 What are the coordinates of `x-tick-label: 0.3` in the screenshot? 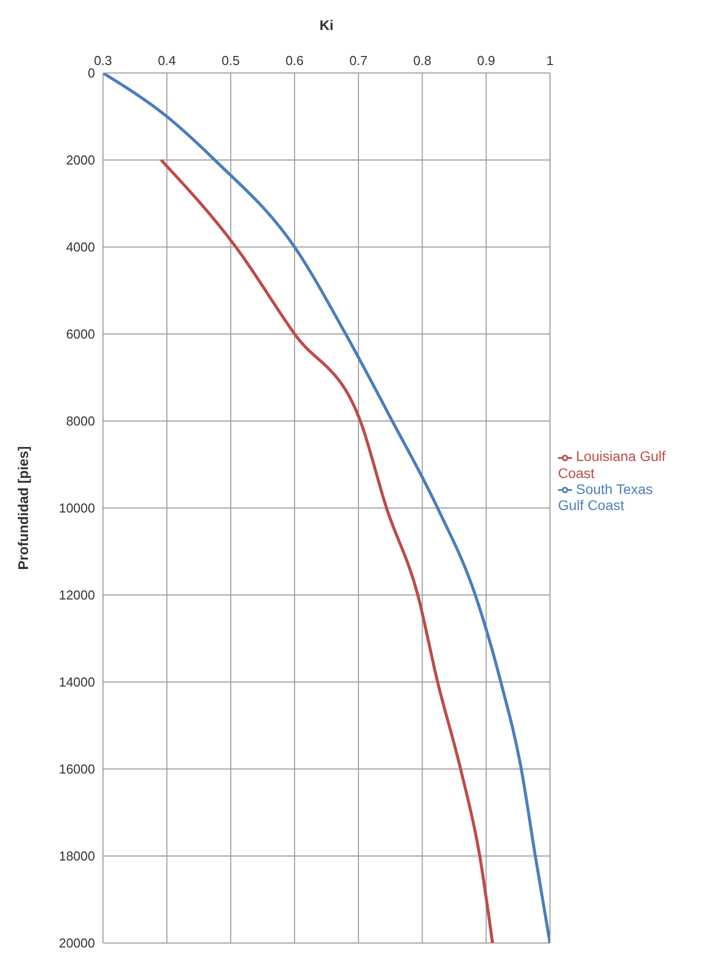 It's located at (103, 60).